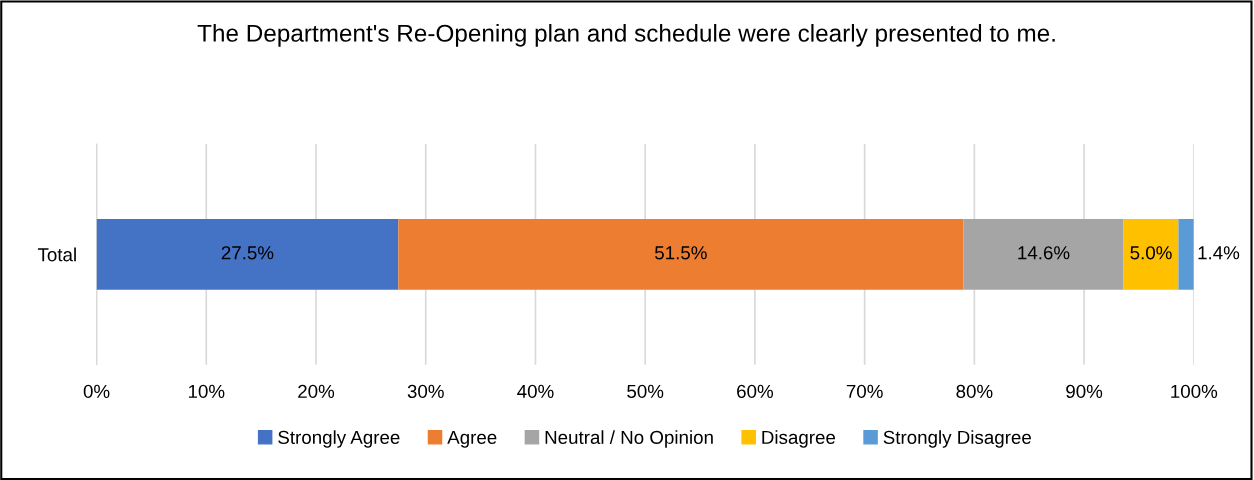 This screenshot has height=480, width=1254. I want to click on x-tick-label: 80%, so click(974, 391).